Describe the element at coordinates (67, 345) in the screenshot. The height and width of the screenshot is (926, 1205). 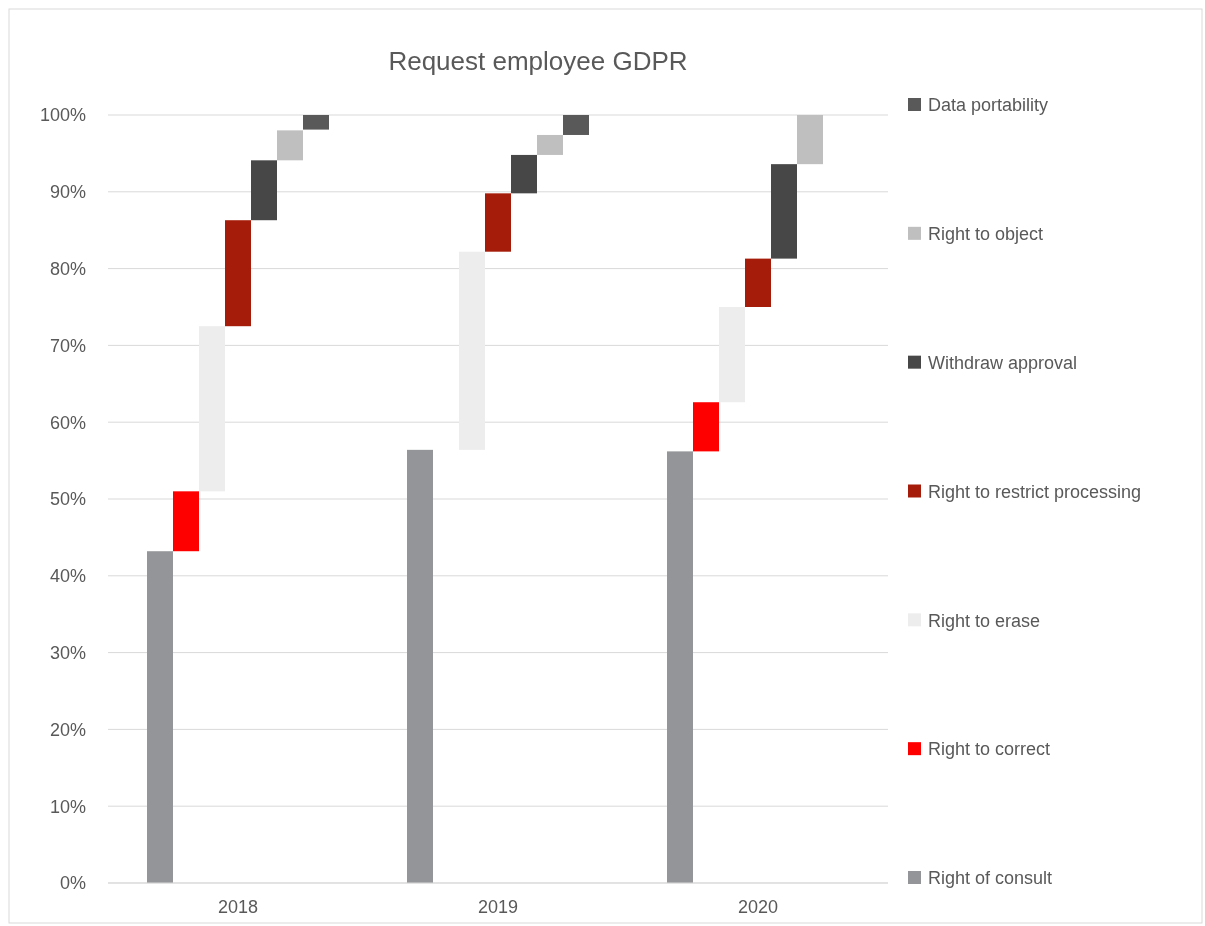
I see `y-tick-label: 70%` at that location.